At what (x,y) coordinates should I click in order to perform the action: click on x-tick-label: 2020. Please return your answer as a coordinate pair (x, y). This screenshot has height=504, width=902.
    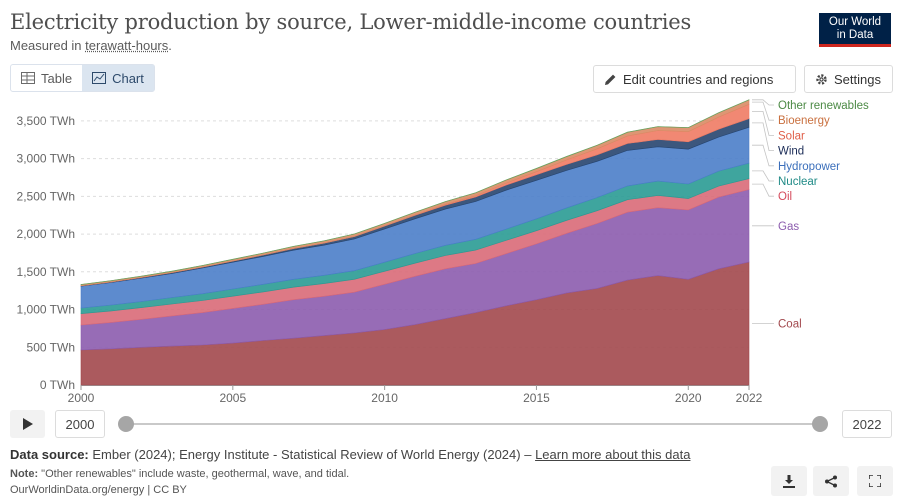
    Looking at the image, I should click on (688, 398).